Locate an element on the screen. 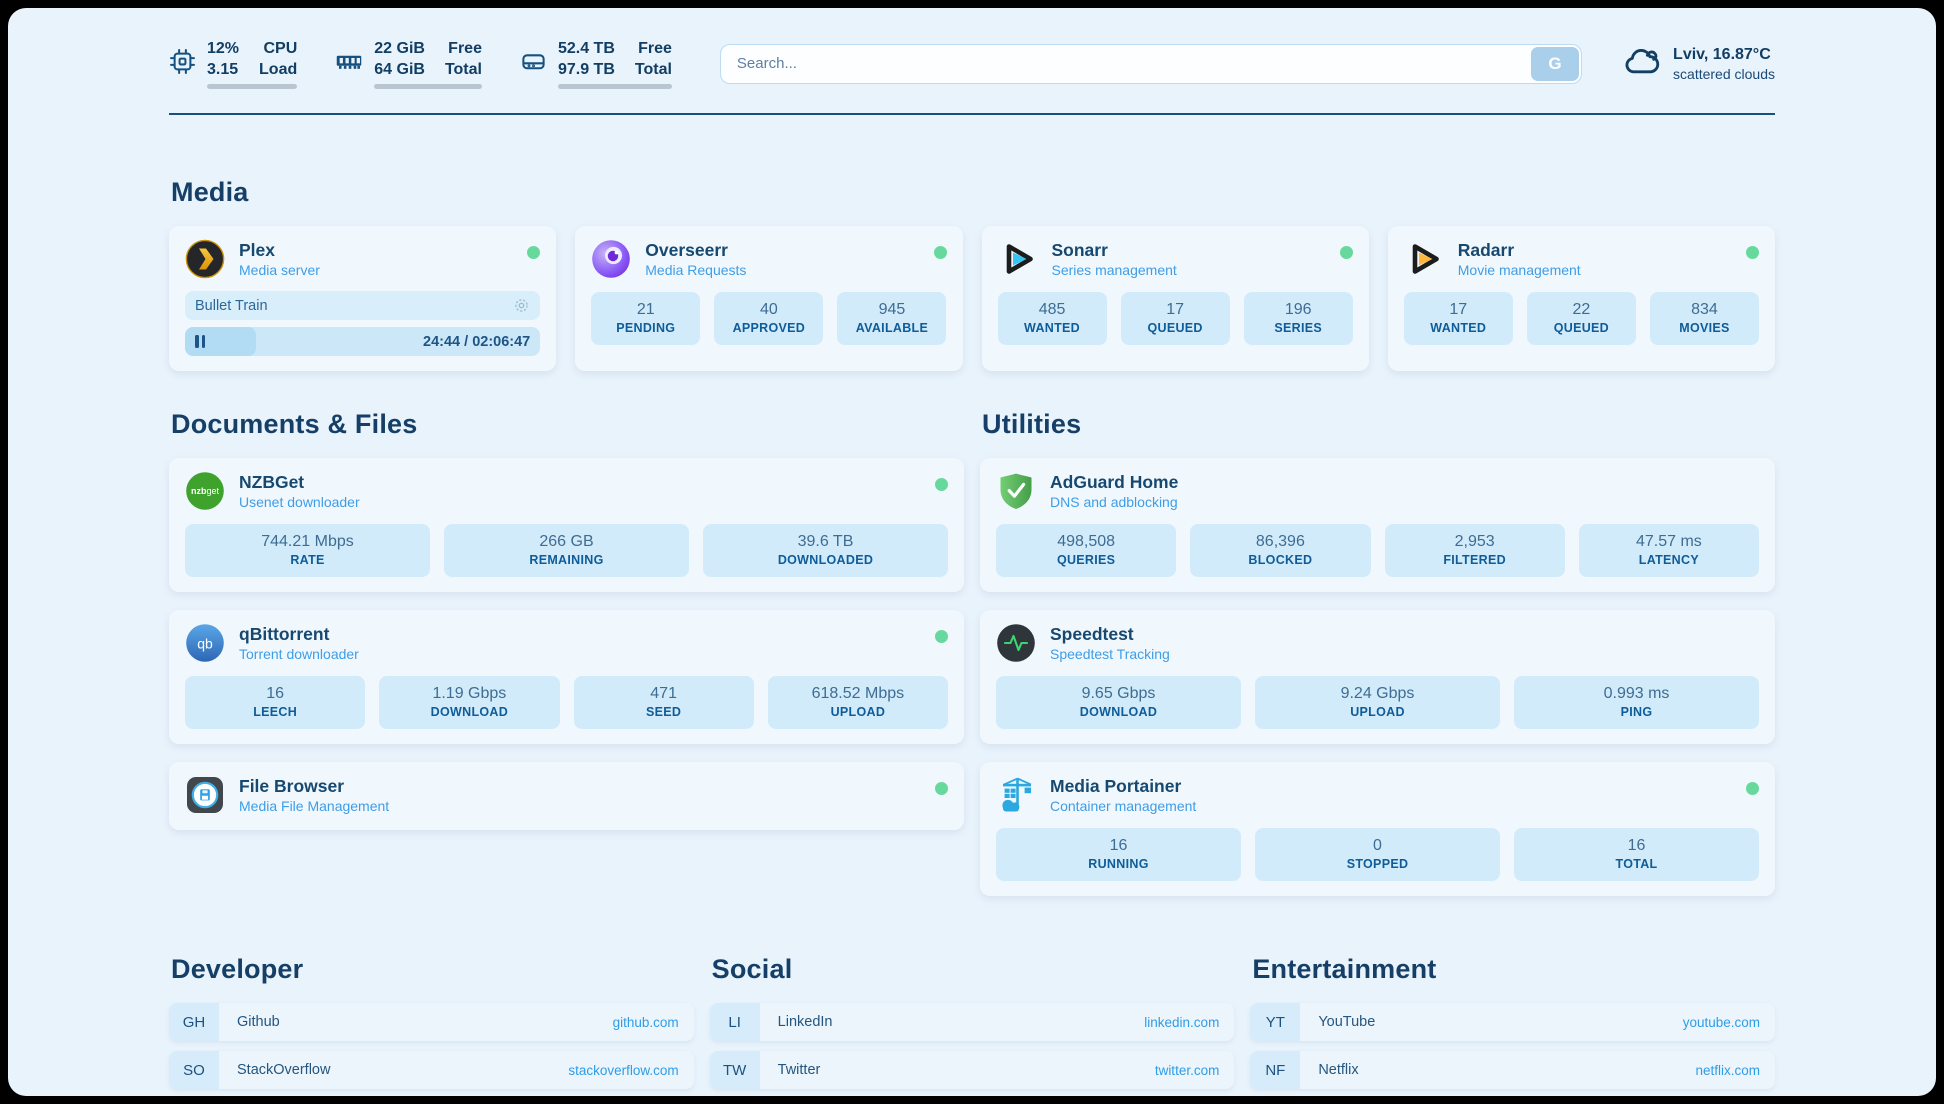 The image size is (1944, 1104). disk-icon is located at coordinates (533, 64).